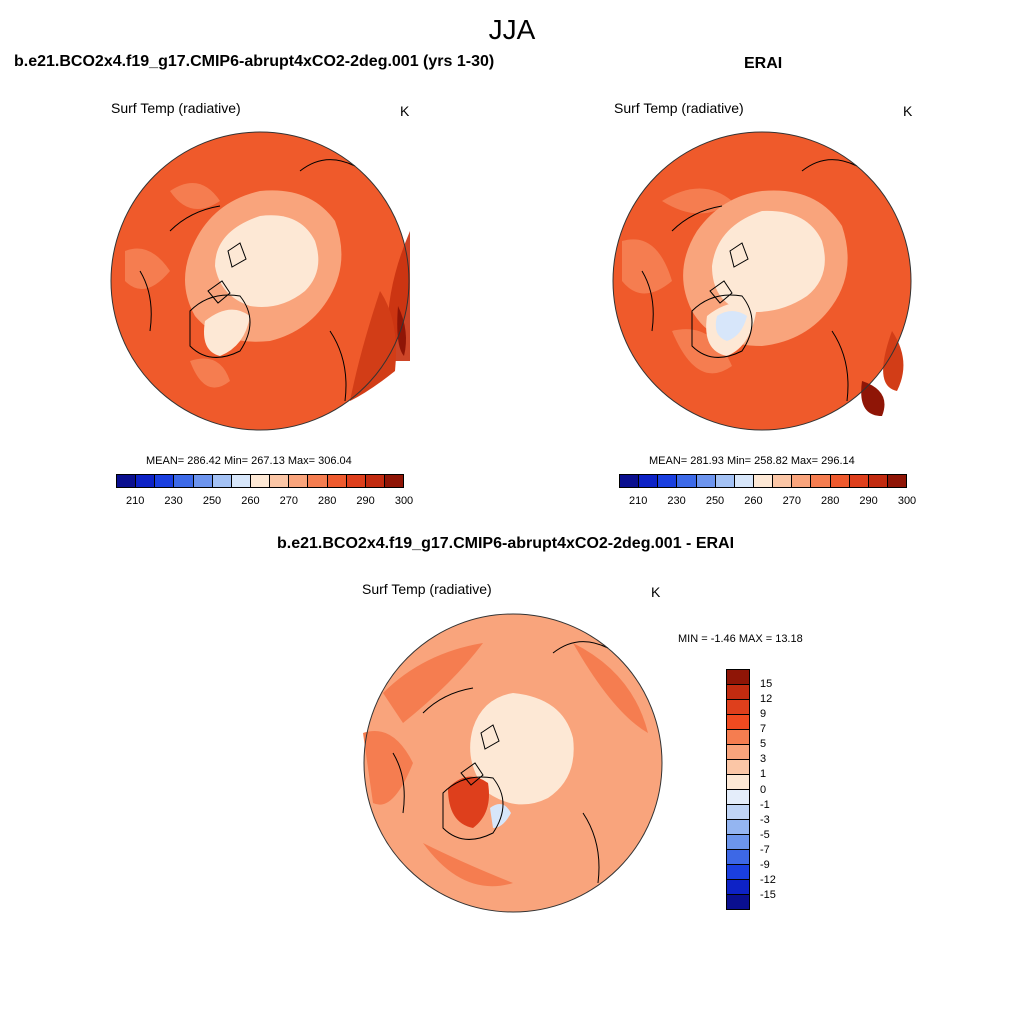 The height and width of the screenshot is (1024, 1024). What do you see at coordinates (766, 699) in the screenshot?
I see `colorbar-tick-label: 12` at bounding box center [766, 699].